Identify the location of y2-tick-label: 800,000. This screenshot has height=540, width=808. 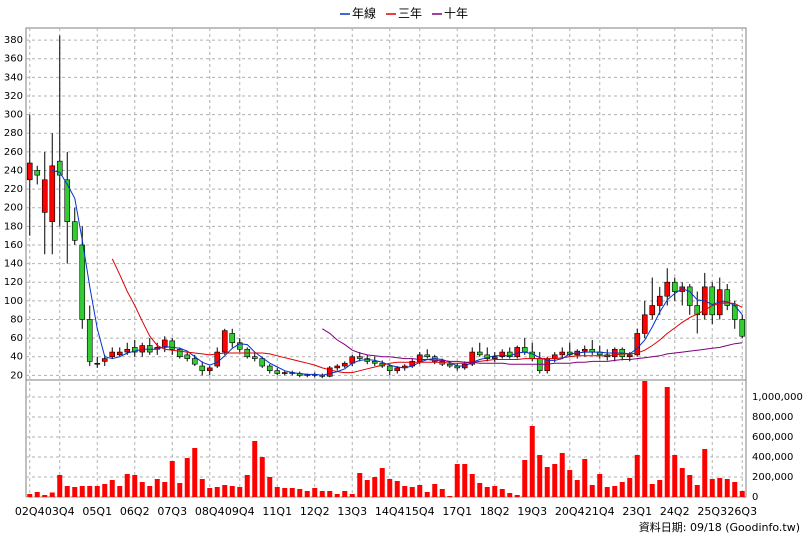
(772, 417).